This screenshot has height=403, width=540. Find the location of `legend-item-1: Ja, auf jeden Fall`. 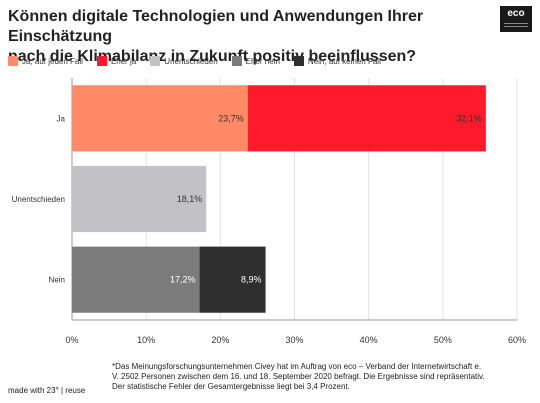

legend-item-1: Ja, auf jeden Fall is located at coordinates (45, 61).